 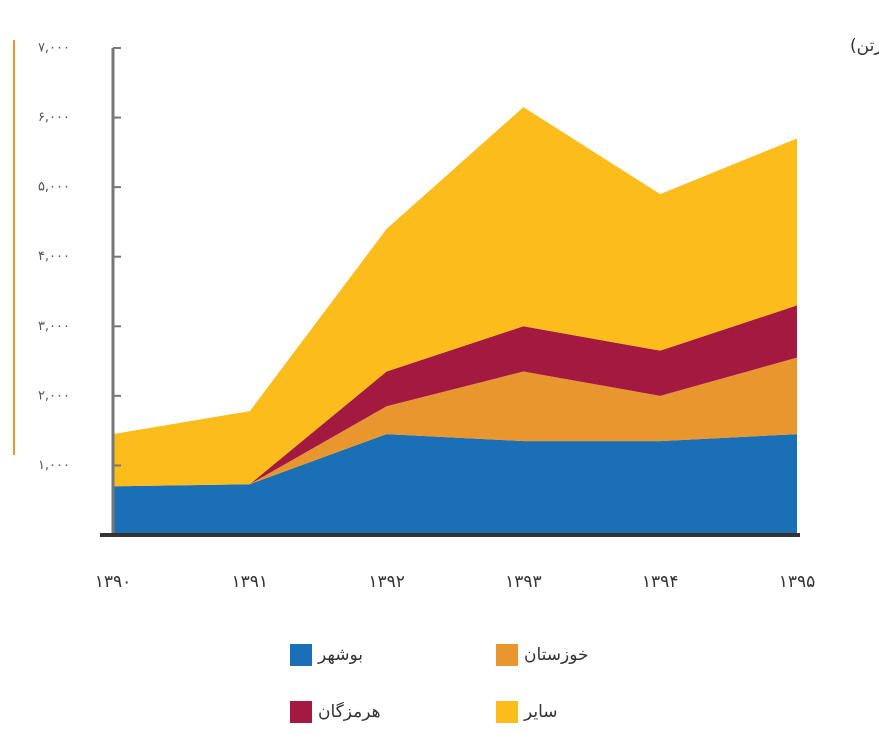 I want to click on y-tick-label: ۶,۰۰۰, so click(x=54, y=117).